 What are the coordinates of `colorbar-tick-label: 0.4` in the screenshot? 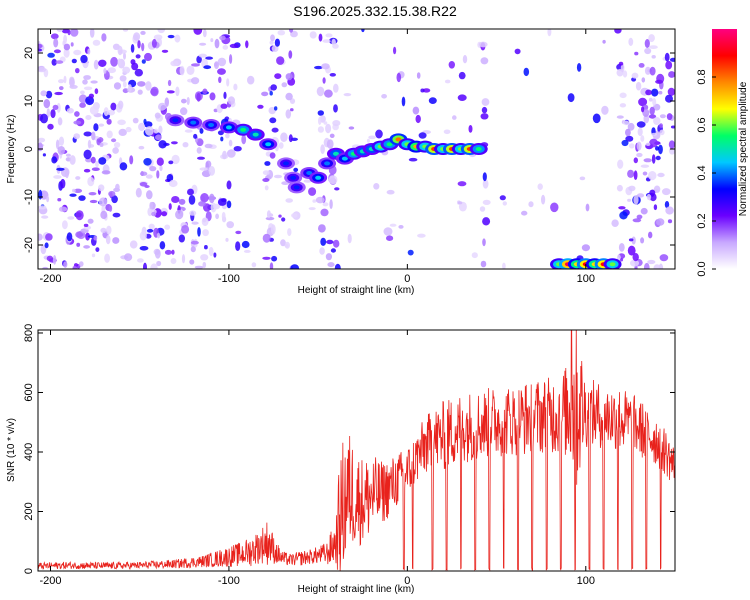 It's located at (702, 172).